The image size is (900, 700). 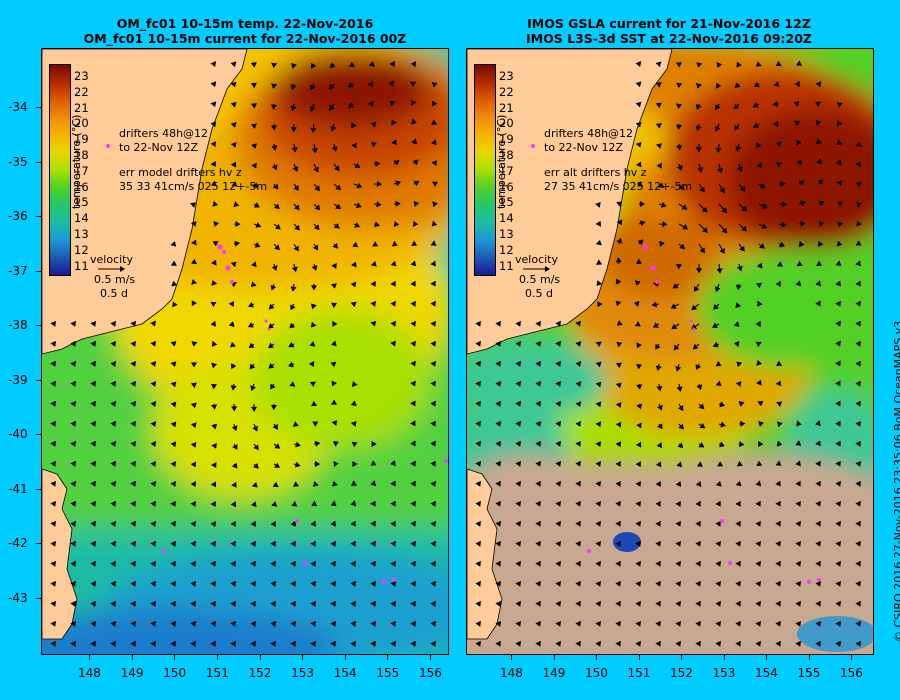 What do you see at coordinates (18, 161) in the screenshot?
I see `y-axis-tick-label: -35` at bounding box center [18, 161].